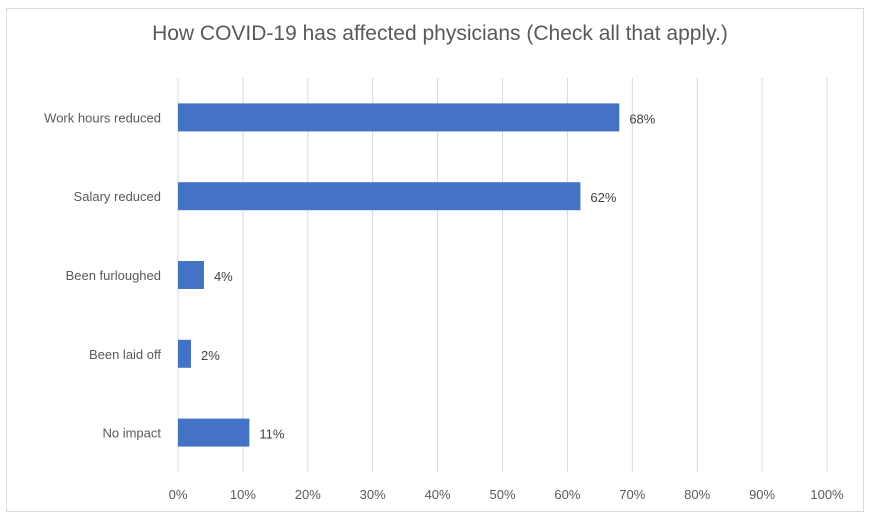 The image size is (880, 526). What do you see at coordinates (117, 196) in the screenshot?
I see `category-label: Salary reduced` at bounding box center [117, 196].